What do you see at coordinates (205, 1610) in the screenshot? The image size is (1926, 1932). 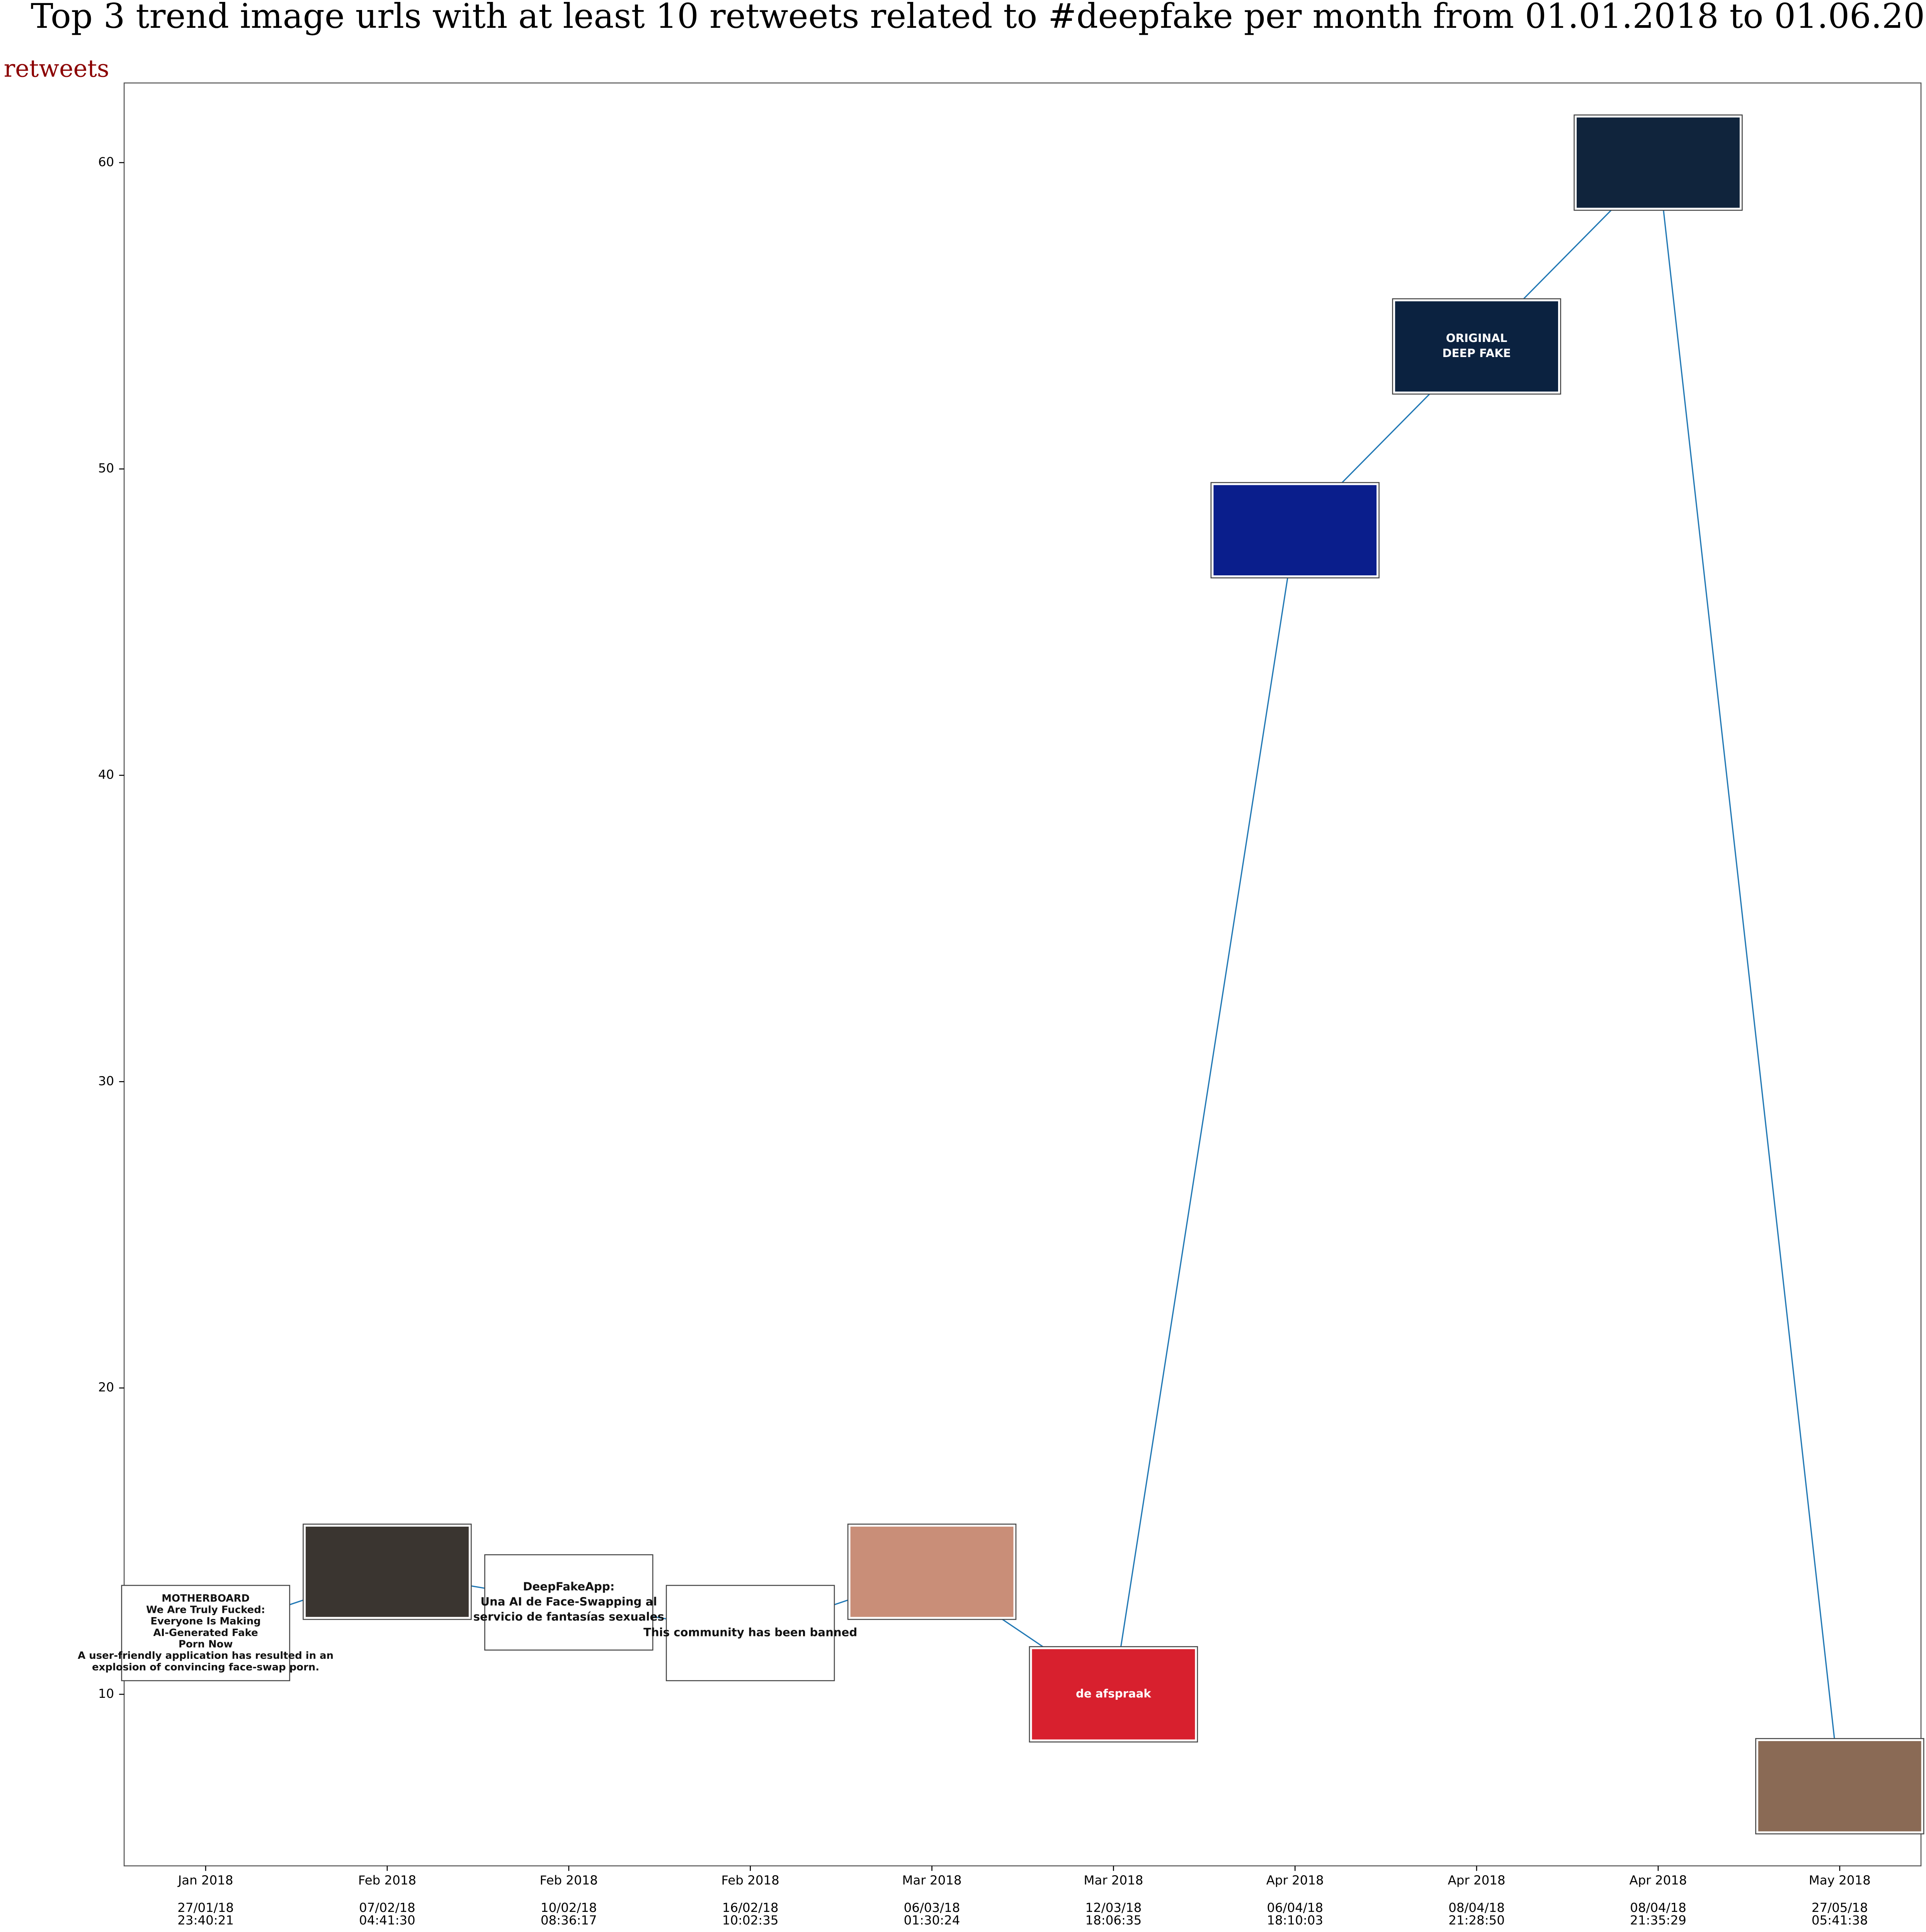 I see `thumbnail-text: We Are Truly Fucked:` at bounding box center [205, 1610].